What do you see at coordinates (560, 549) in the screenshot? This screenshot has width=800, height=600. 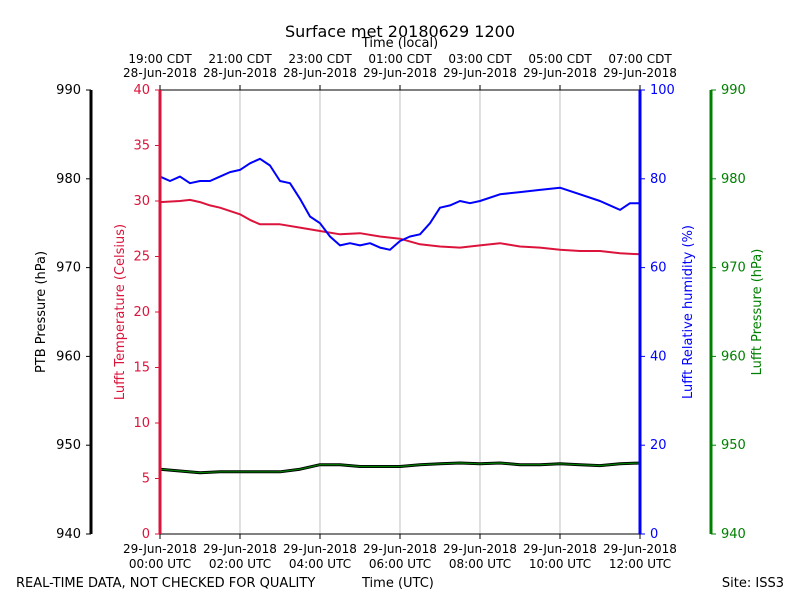 I see `bottom-tick-date-5: 29-Jun-2018` at bounding box center [560, 549].